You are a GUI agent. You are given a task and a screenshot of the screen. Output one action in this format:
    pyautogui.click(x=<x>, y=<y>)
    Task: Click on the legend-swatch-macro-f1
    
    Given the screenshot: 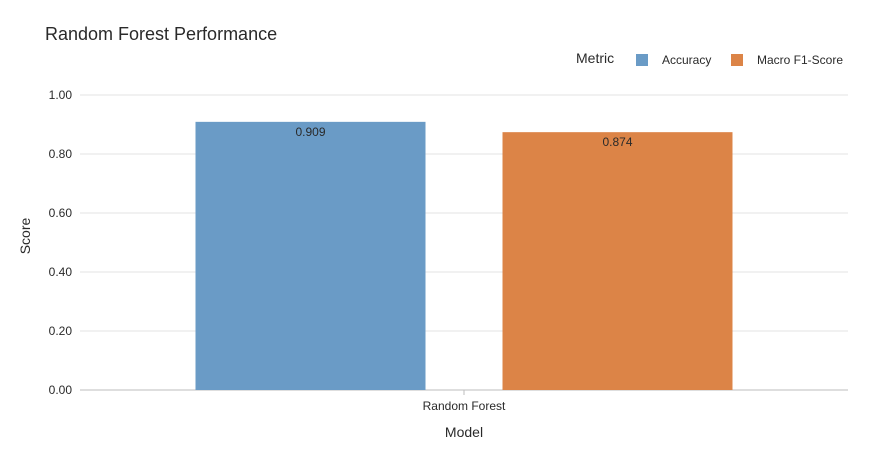 What is the action you would take?
    pyautogui.click(x=737, y=60)
    